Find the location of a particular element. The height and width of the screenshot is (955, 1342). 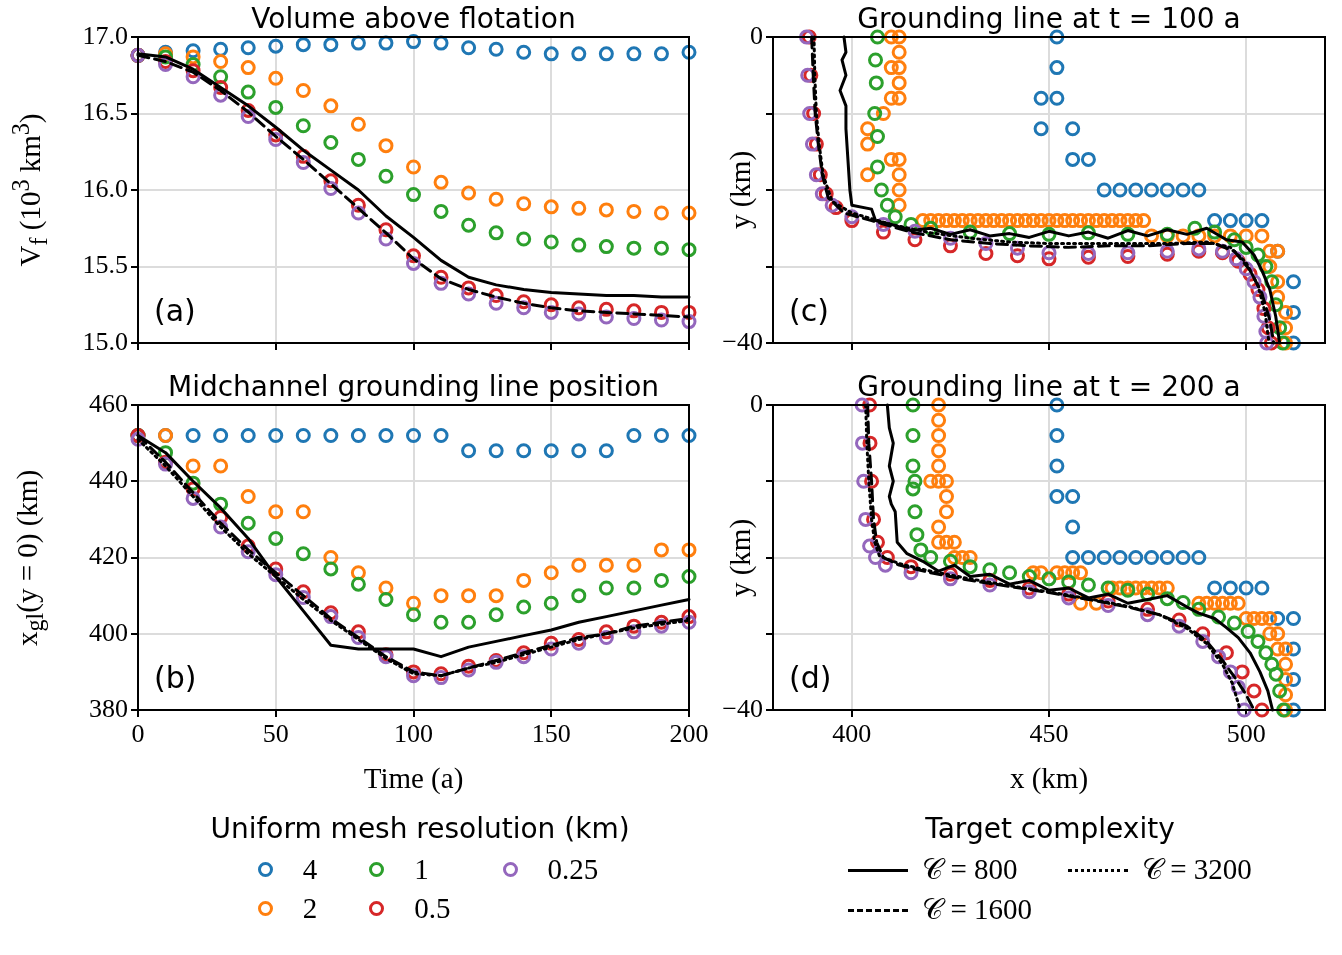

legend-label: 𝒞 = 1600 is located at coordinates (977, 910).